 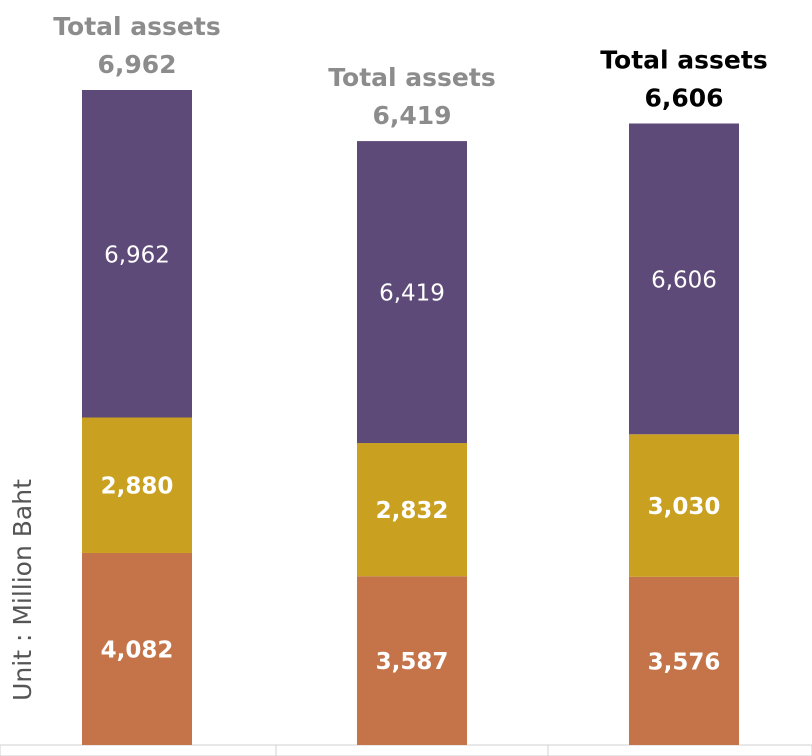 I want to click on value-label: 6,962, so click(x=137, y=255).